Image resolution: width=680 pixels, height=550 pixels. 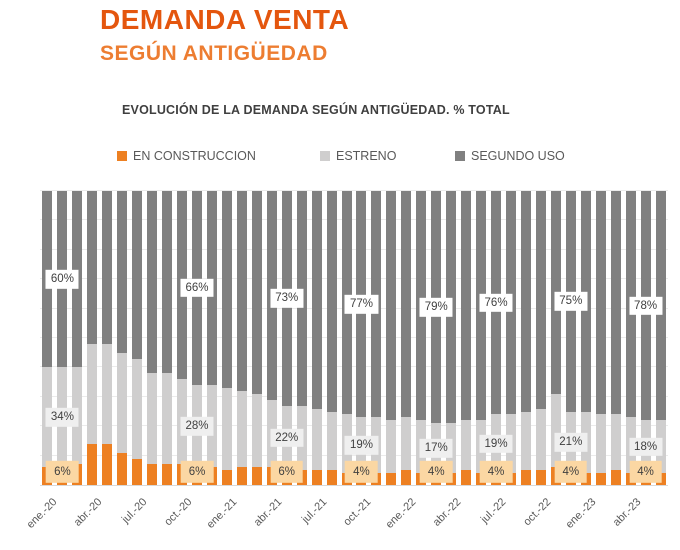 I want to click on page-title: DEMANDA VENTA, so click(x=225, y=19).